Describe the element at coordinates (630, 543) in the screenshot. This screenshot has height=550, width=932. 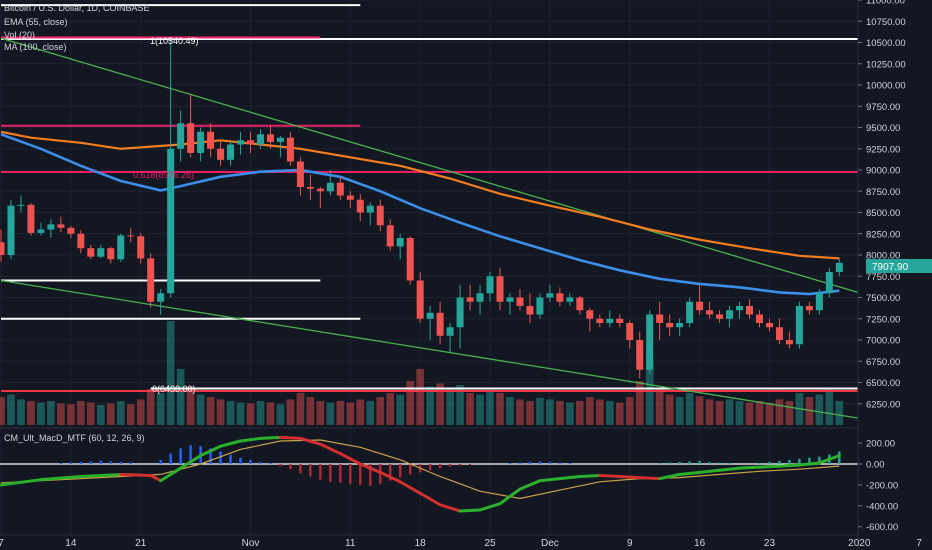
I see `time-tick-label: 9` at that location.